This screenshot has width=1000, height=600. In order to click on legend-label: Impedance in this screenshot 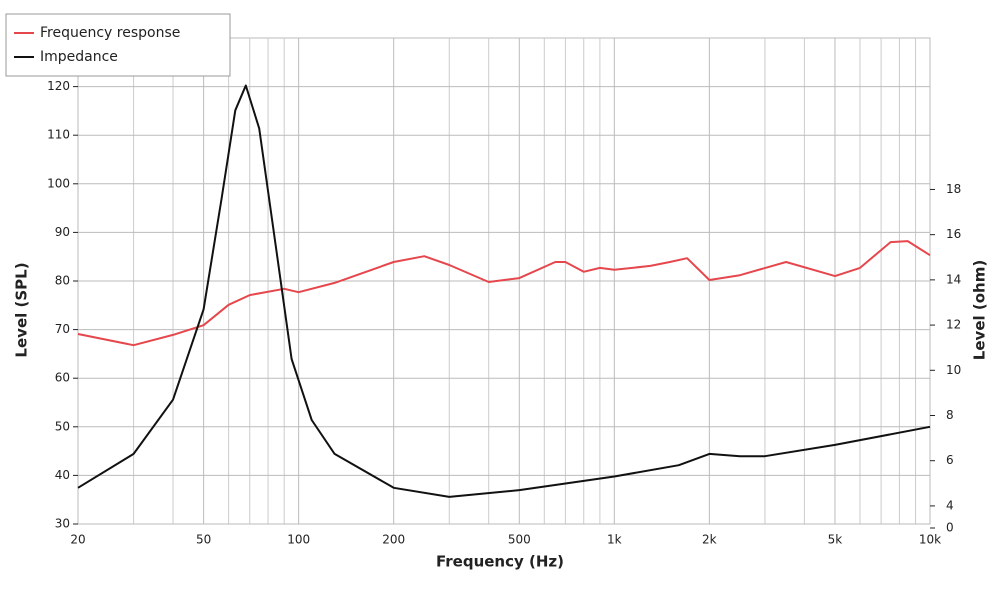, I will do `click(79, 57)`.